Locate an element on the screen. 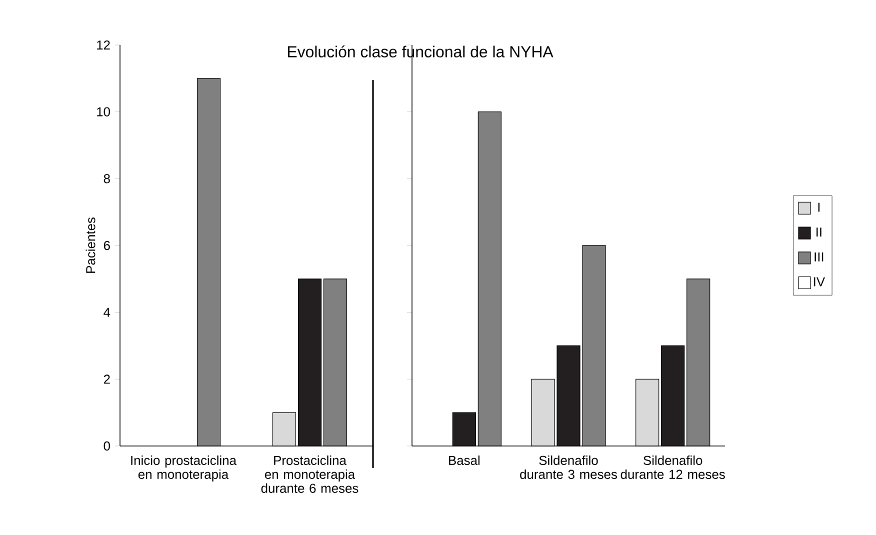 Image resolution: width=876 pixels, height=535 pixels. y-tick-label: 4 is located at coordinates (107, 312).